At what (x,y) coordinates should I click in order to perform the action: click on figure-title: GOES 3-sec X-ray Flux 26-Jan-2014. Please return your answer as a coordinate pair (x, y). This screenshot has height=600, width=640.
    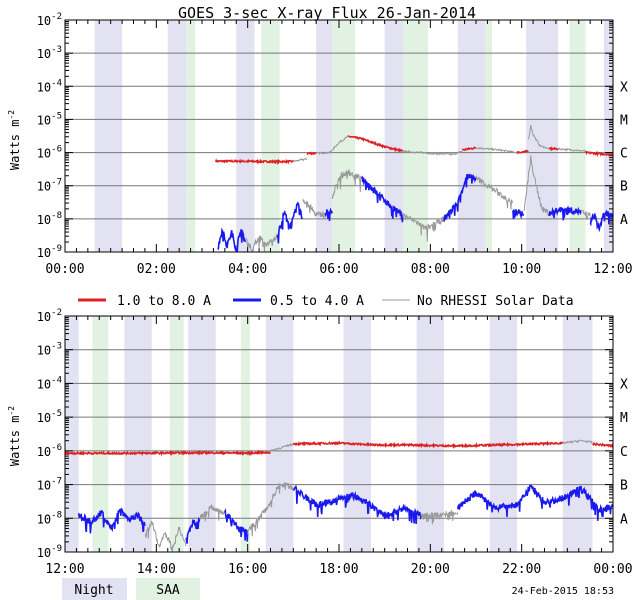
    Looking at the image, I should click on (327, 13).